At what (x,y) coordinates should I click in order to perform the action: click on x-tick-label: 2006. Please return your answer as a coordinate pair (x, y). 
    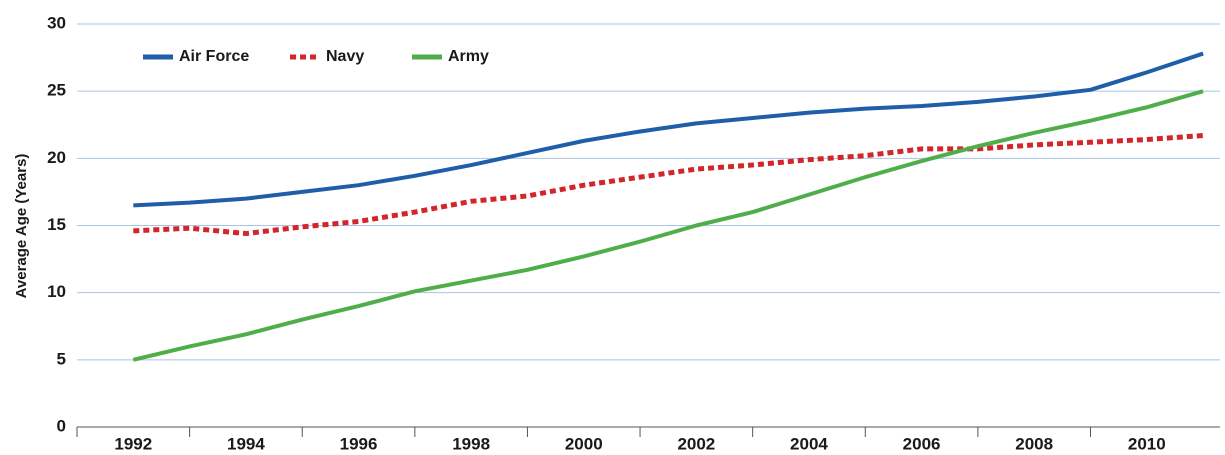
    Looking at the image, I should click on (922, 443).